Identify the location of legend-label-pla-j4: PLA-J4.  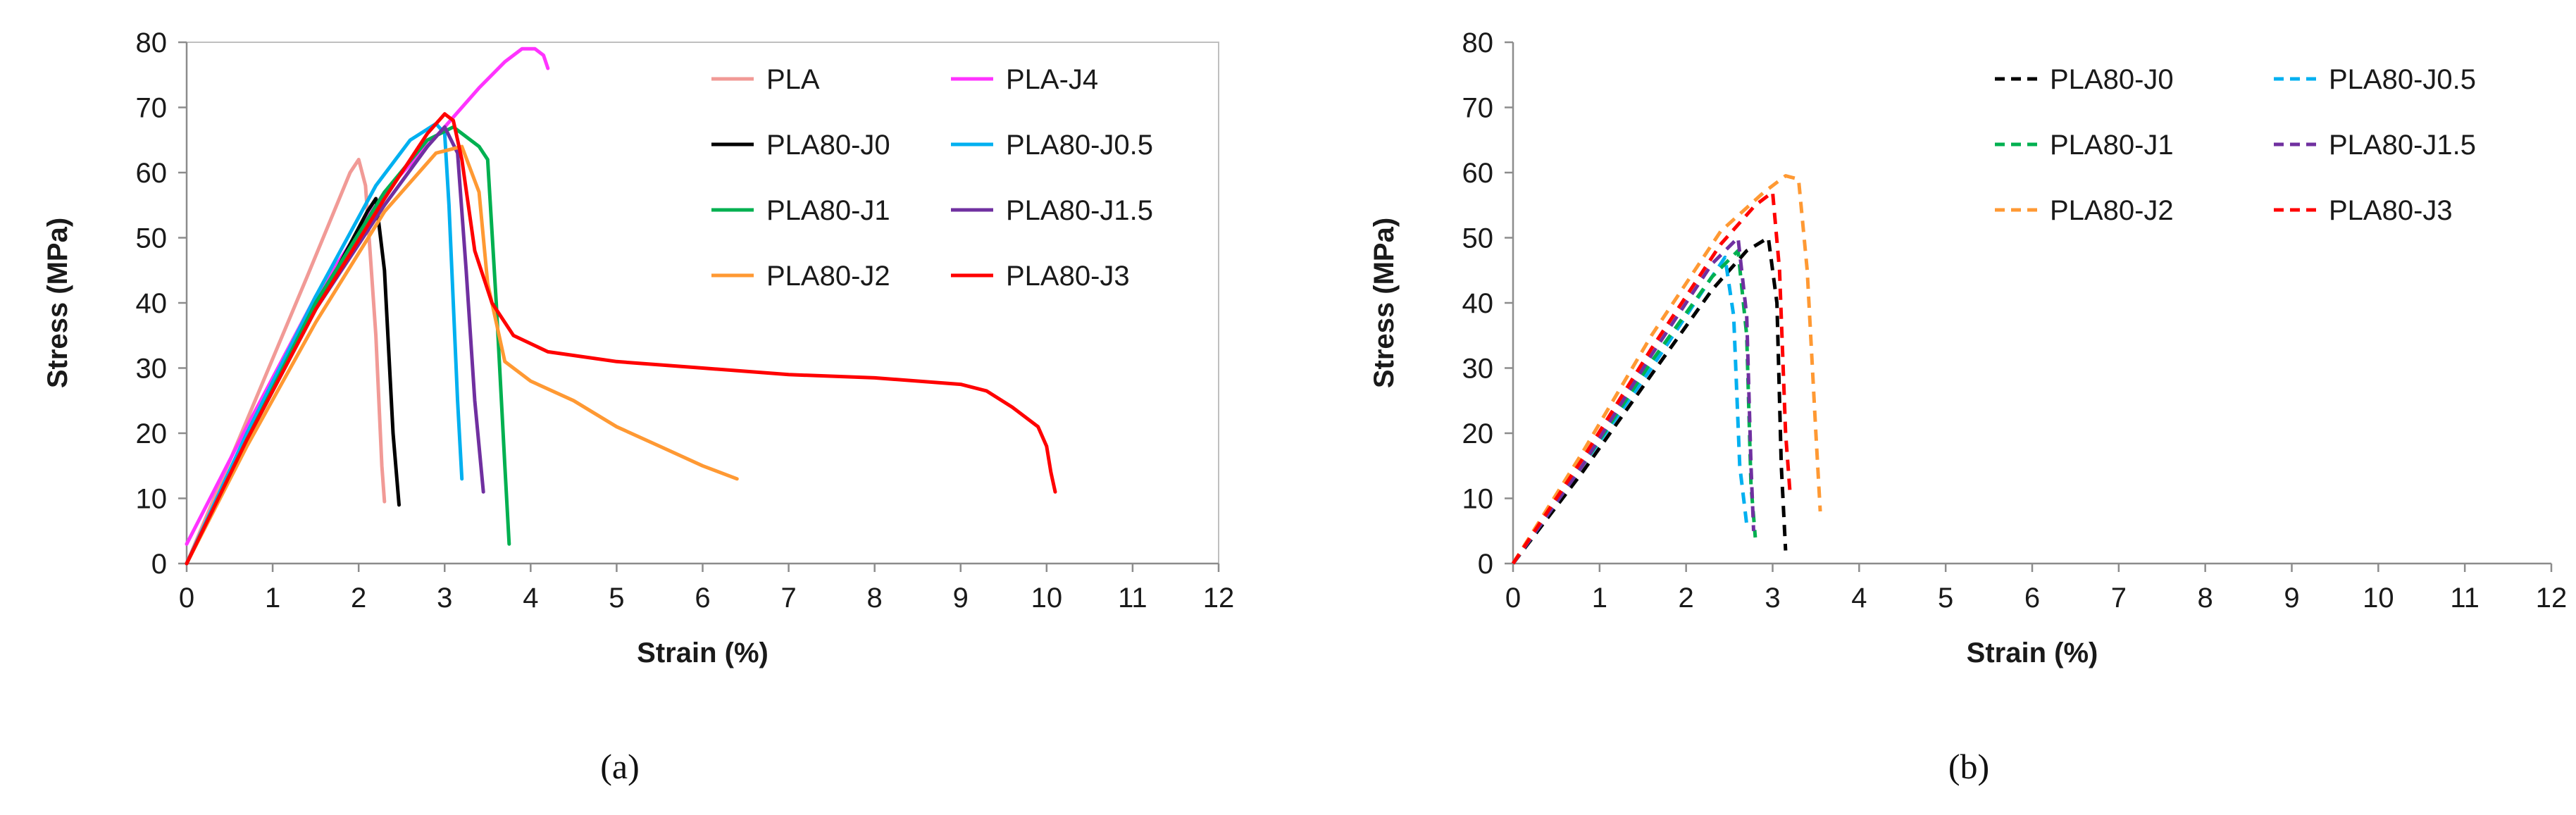
(1052, 79).